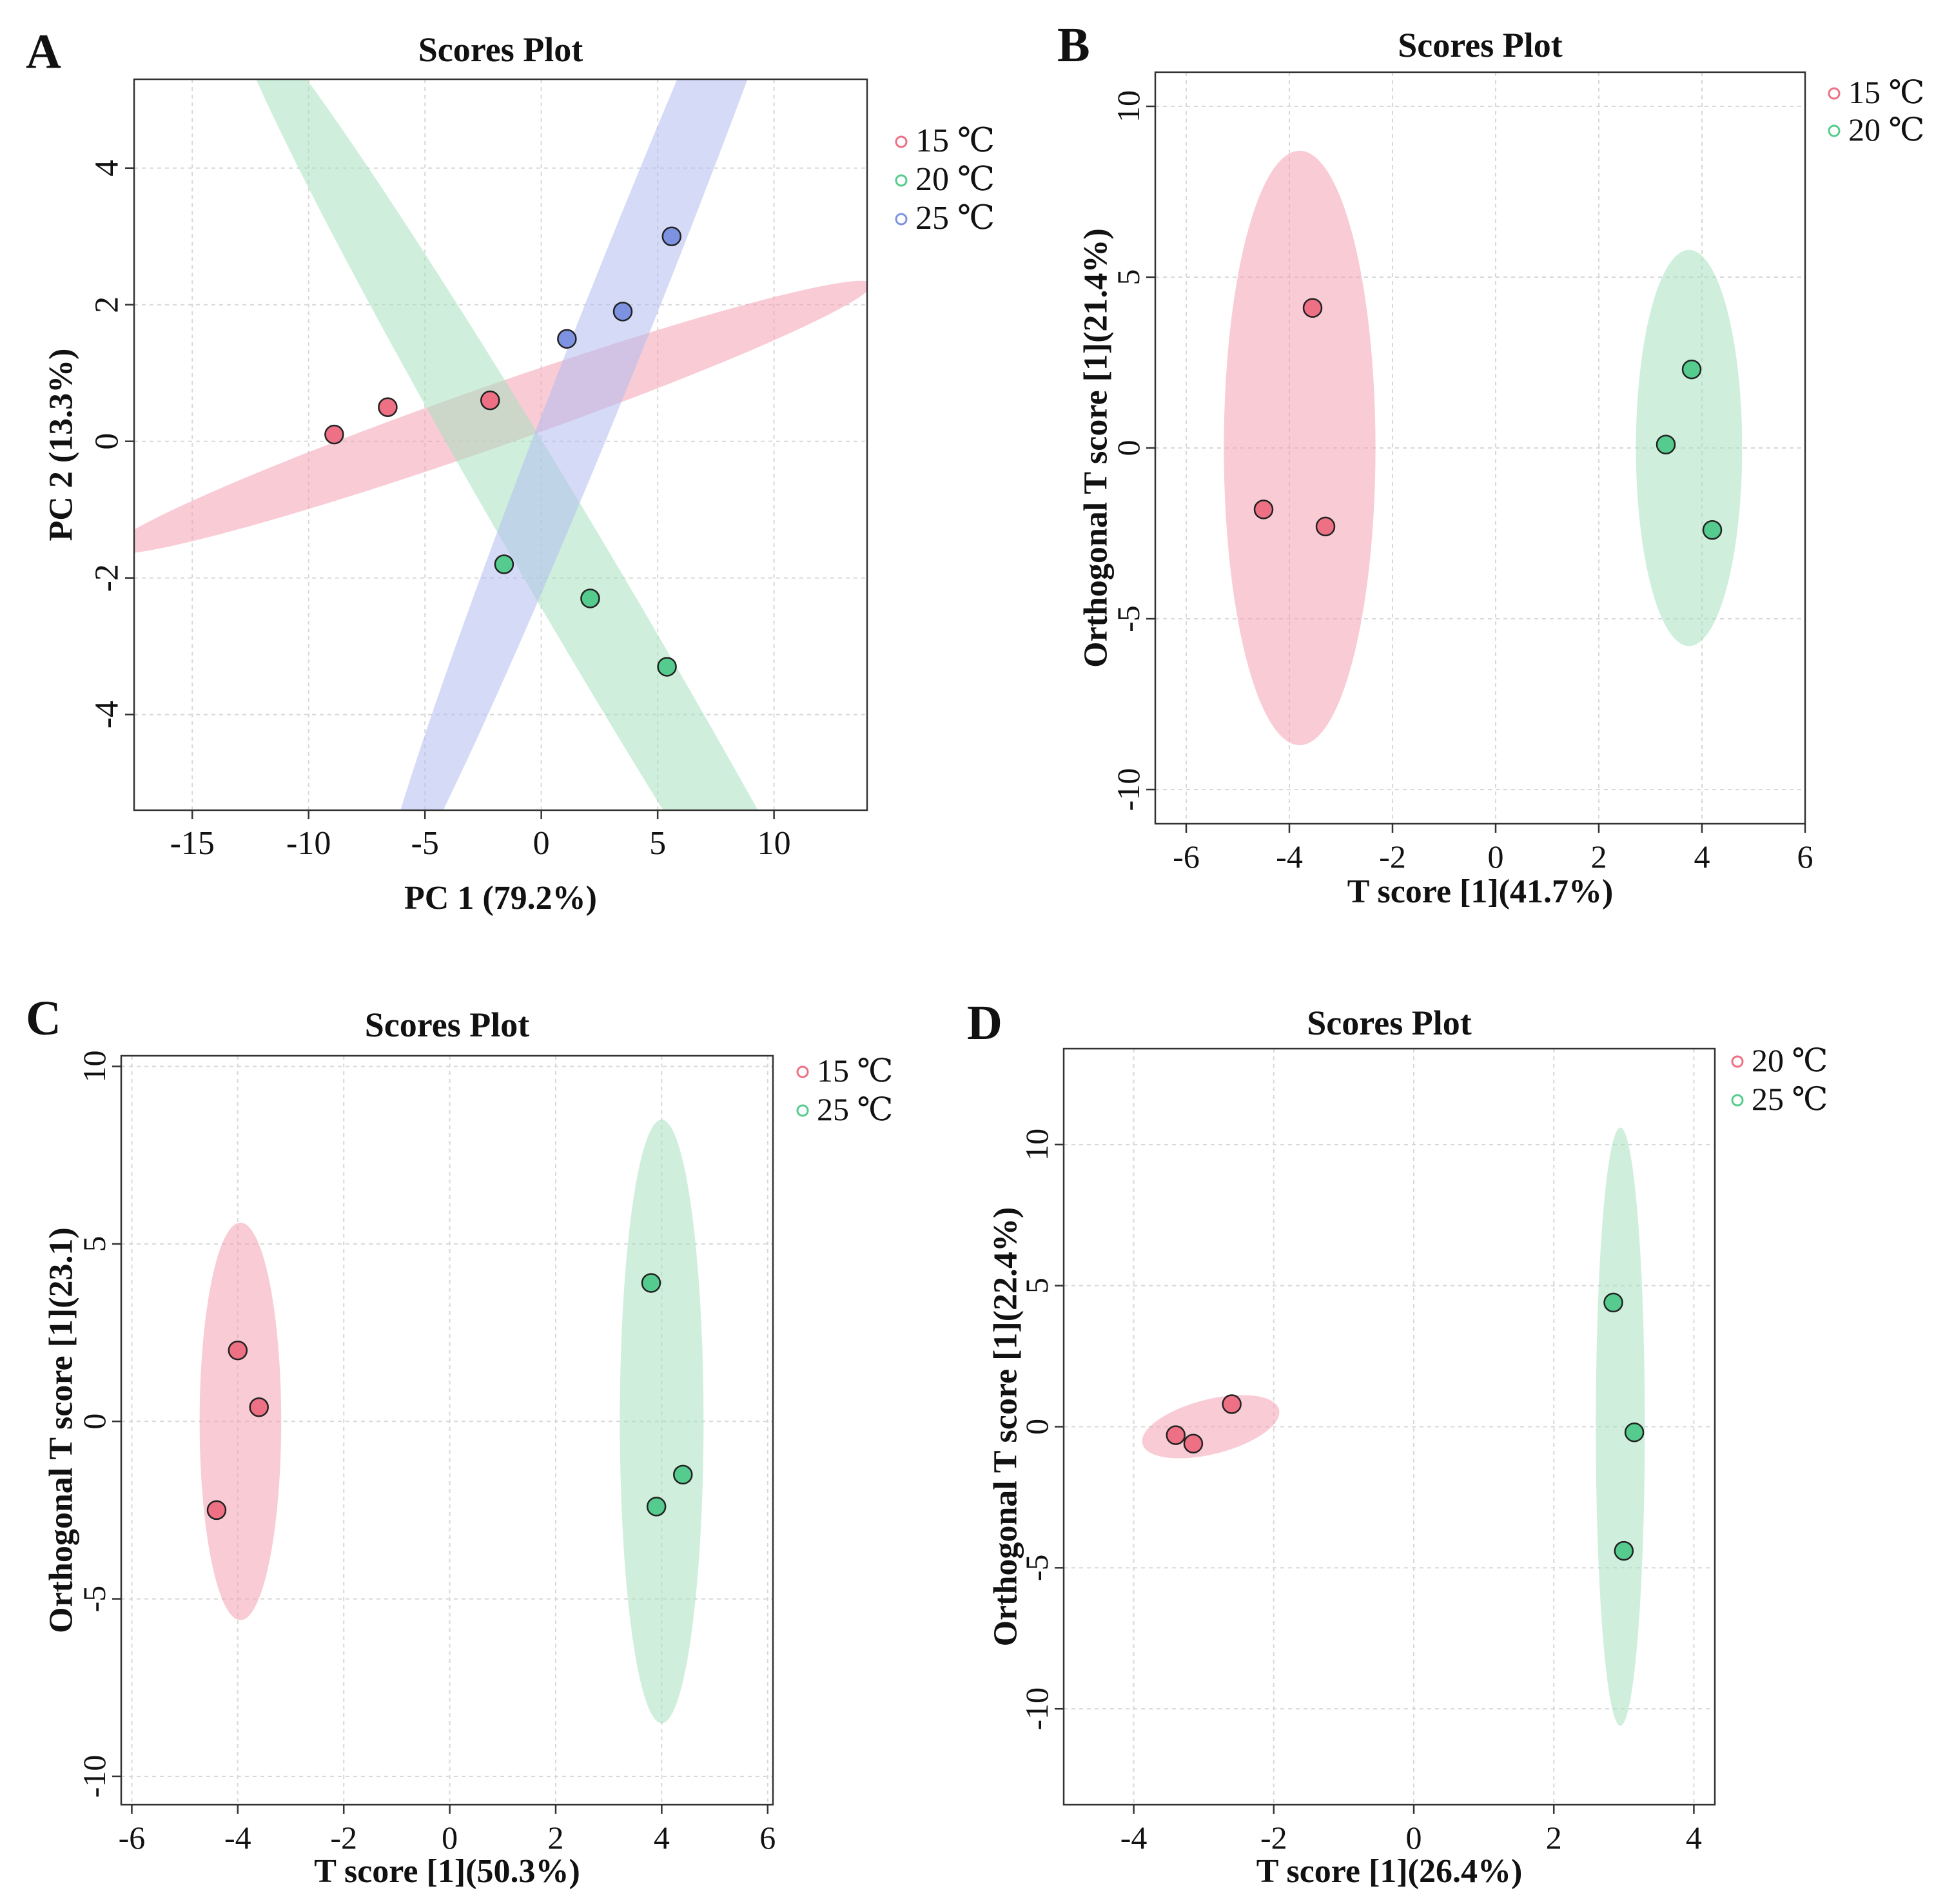 The height and width of the screenshot is (1904, 1945). Describe the element at coordinates (61, 445) in the screenshot. I see `y-axis-label: PC 2 (13.3%)` at that location.